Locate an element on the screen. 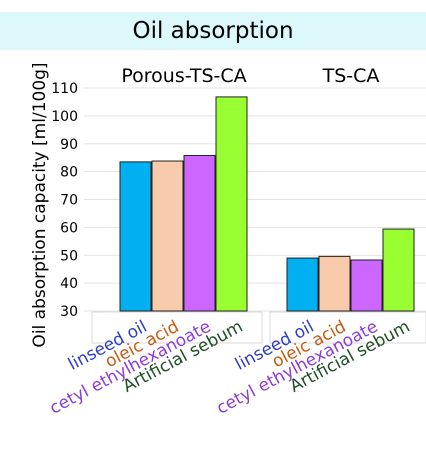 This screenshot has height=457, width=426. y-tick-label: 90 is located at coordinates (69, 145).